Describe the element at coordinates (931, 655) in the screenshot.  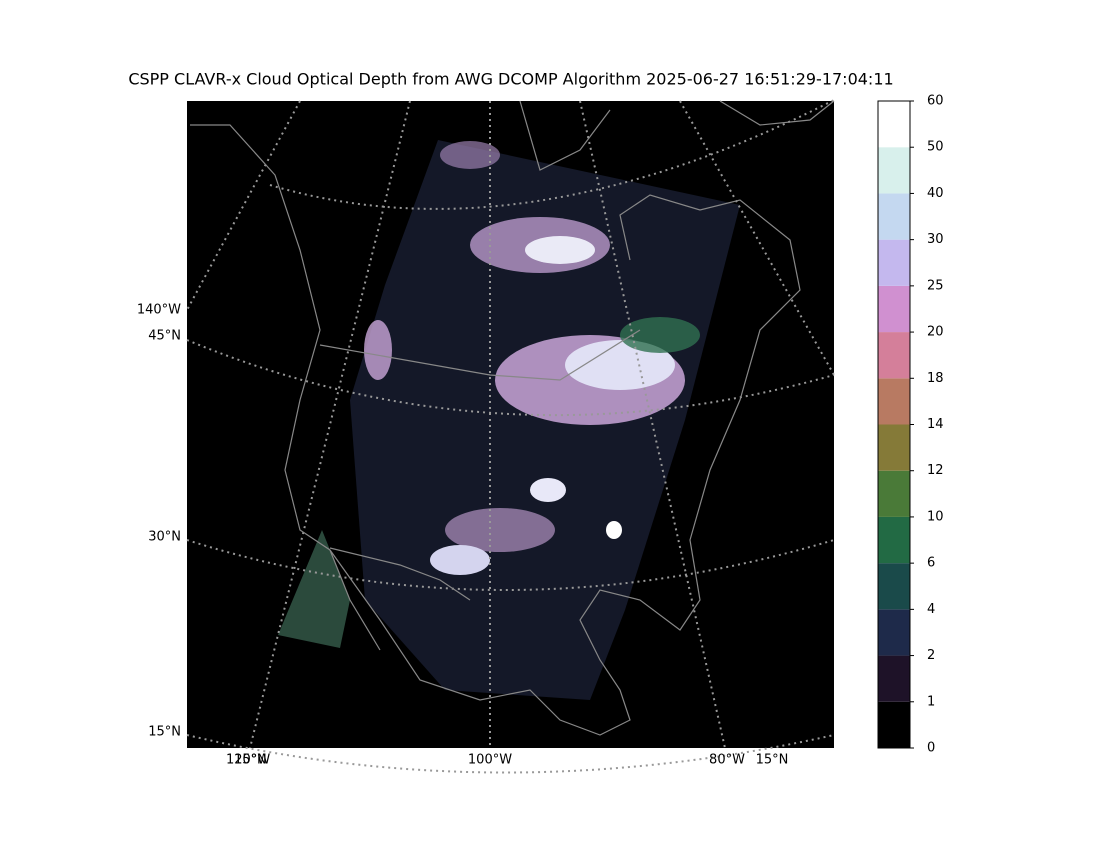
I see `colorbar-tick-label: 2` at that location.